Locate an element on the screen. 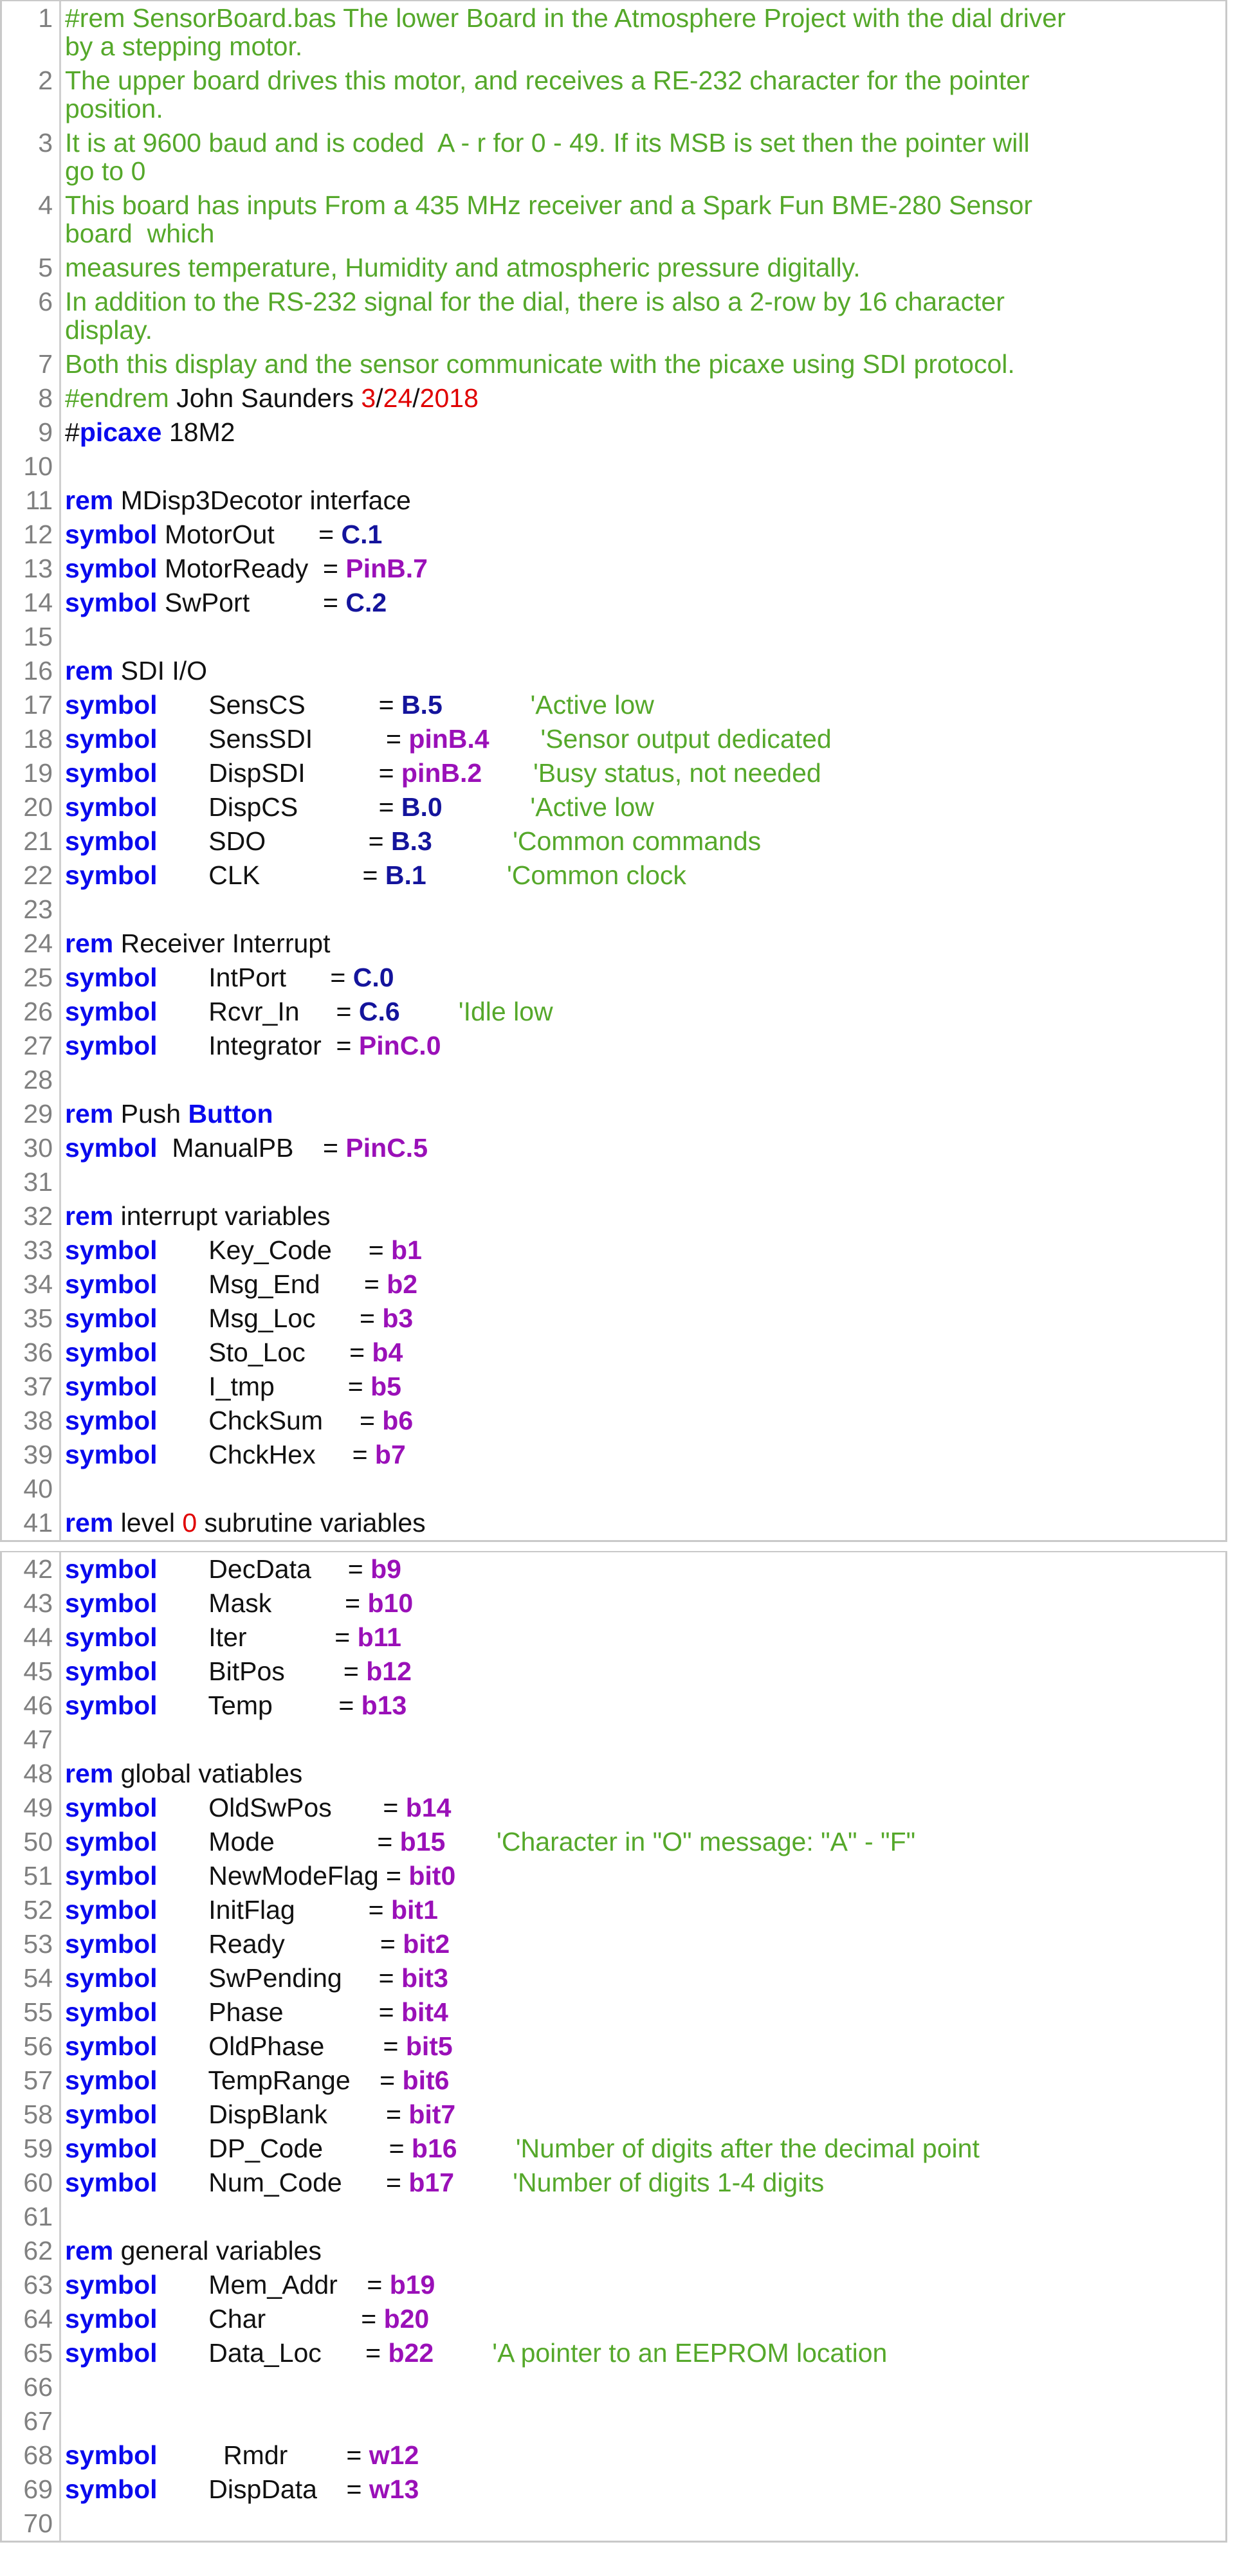 Image resolution: width=1235 pixels, height=2576 pixels. line-content: rem SDI I/O is located at coordinates (643, 671).